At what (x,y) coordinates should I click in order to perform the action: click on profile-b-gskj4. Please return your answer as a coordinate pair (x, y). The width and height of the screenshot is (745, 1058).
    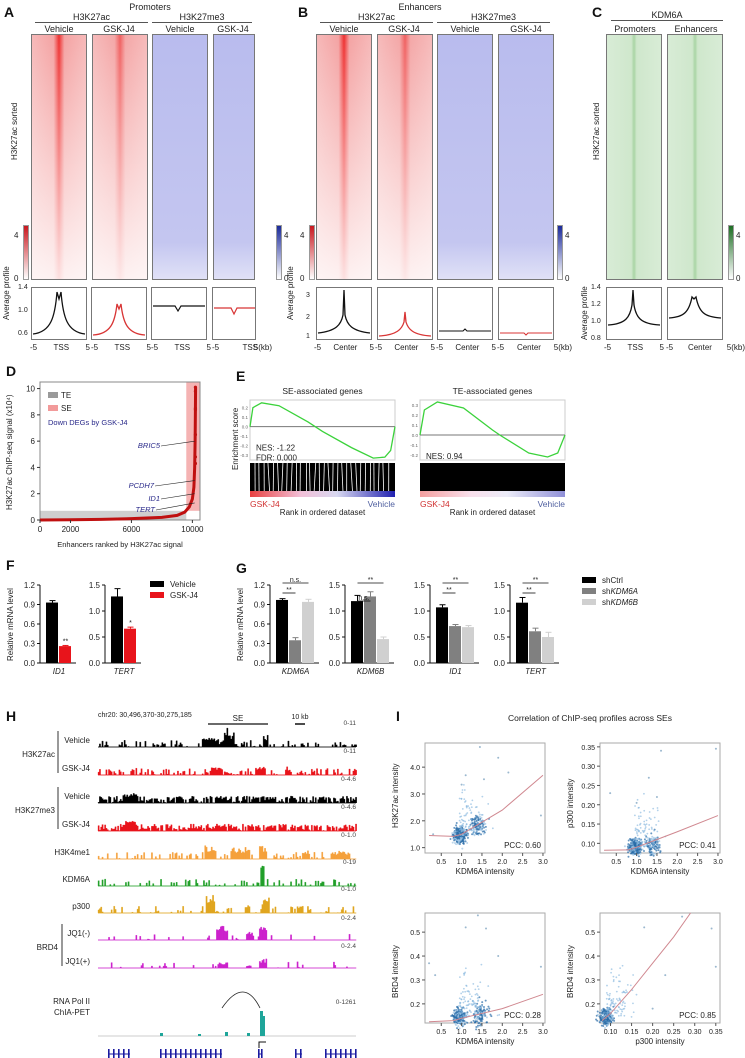
    Looking at the image, I should click on (405, 324).